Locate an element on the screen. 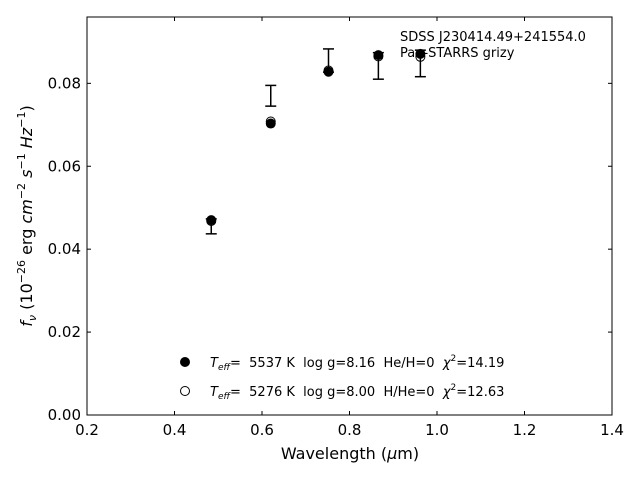 This screenshot has height=480, width=640. x-tick-label: 1.2 is located at coordinates (525, 430).